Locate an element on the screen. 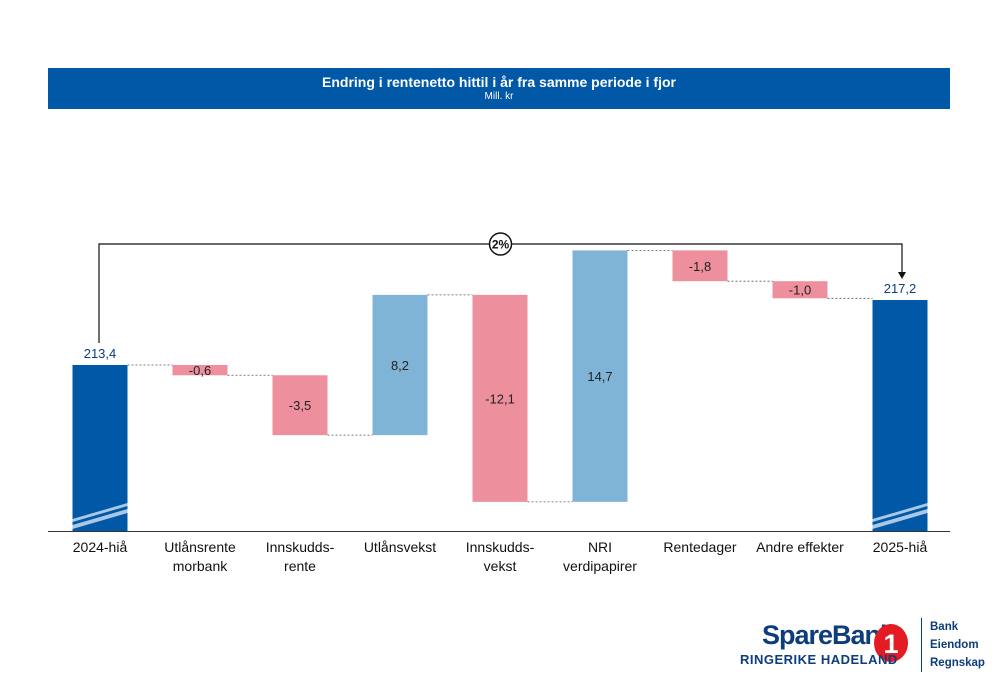 The height and width of the screenshot is (685, 1000). data-label: -0,6 is located at coordinates (200, 370).